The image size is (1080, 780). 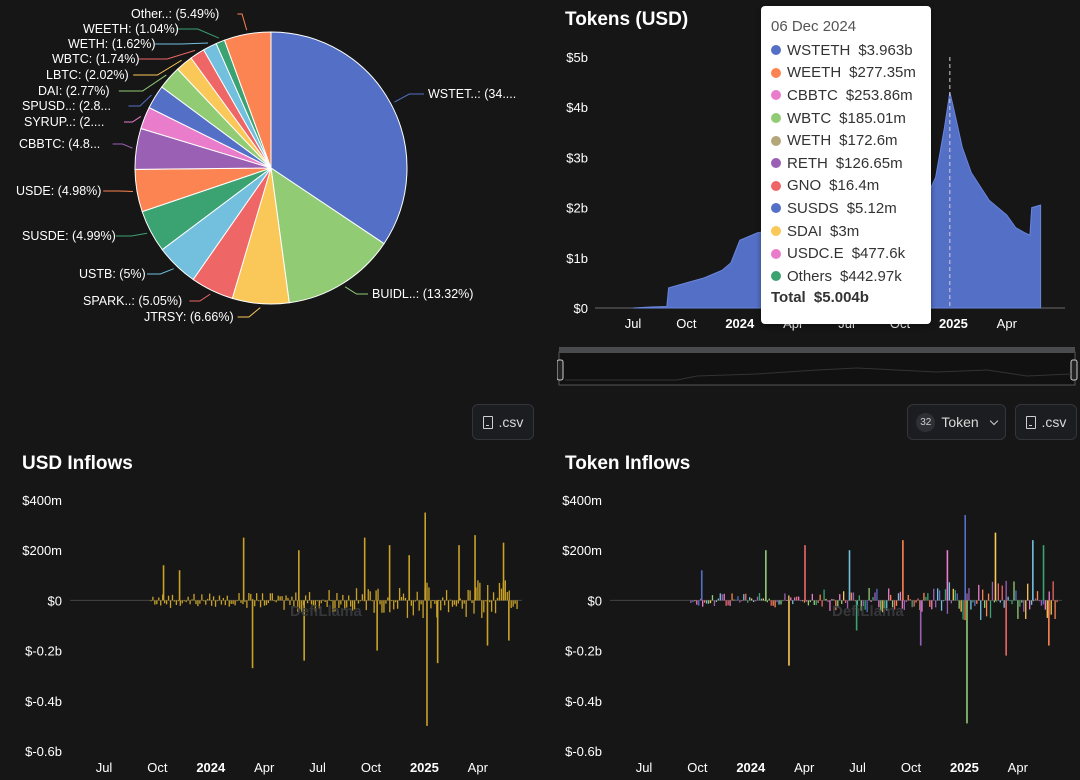 I want to click on tooltip-row-value: $3m, so click(x=845, y=231).